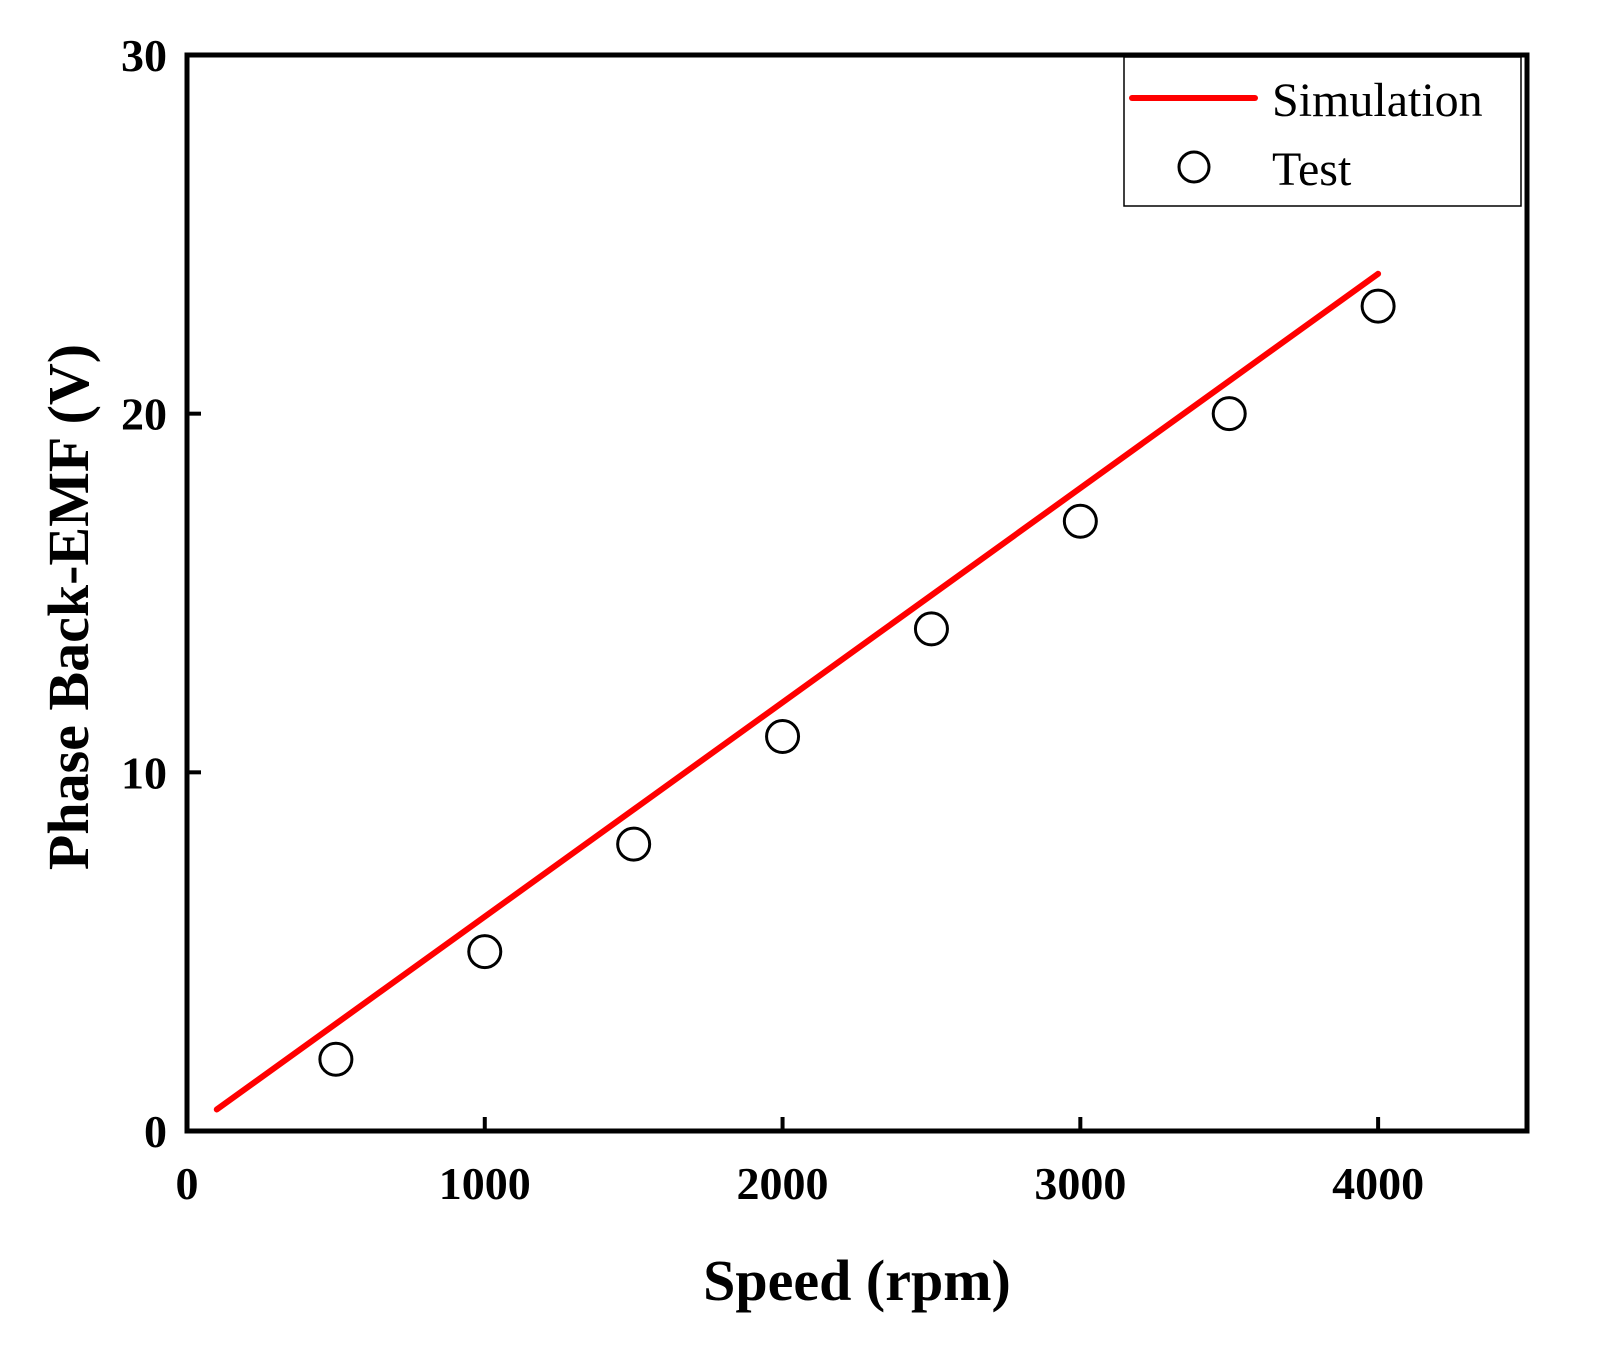  Describe the element at coordinates (485, 1183) in the screenshot. I see `x-tick-label: 1000` at that location.